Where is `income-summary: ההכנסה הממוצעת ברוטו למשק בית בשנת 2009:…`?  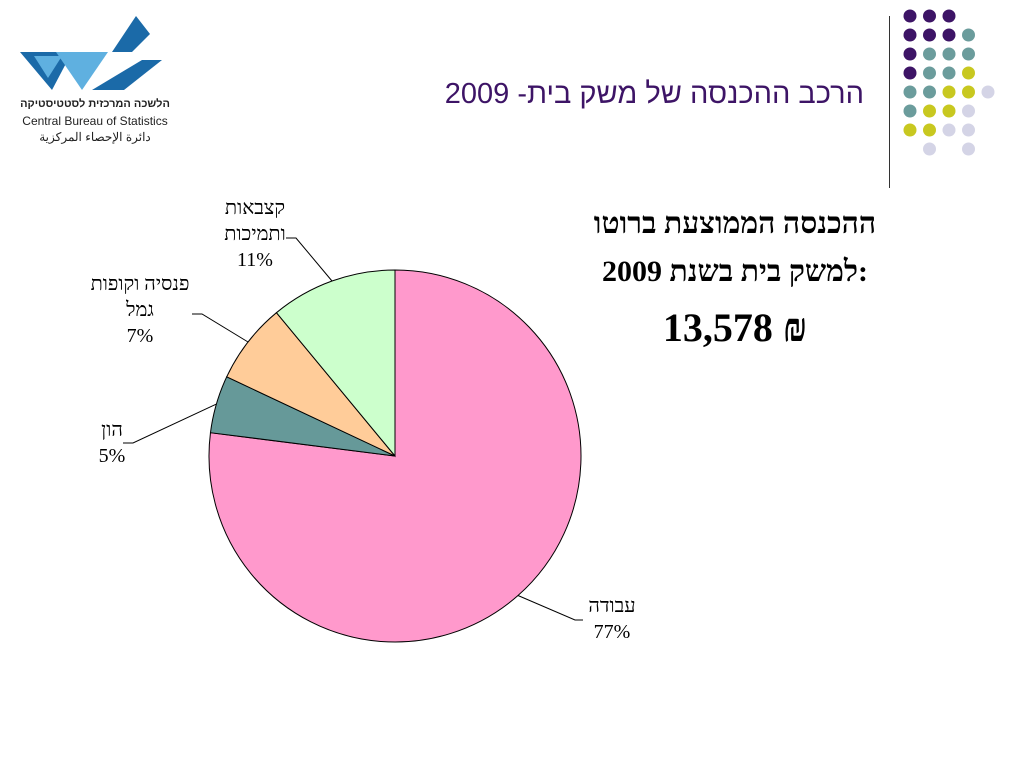 income-summary: ההכנסה הממוצעת ברוטו למשק בית בשנת 2009:… is located at coordinates (735, 275).